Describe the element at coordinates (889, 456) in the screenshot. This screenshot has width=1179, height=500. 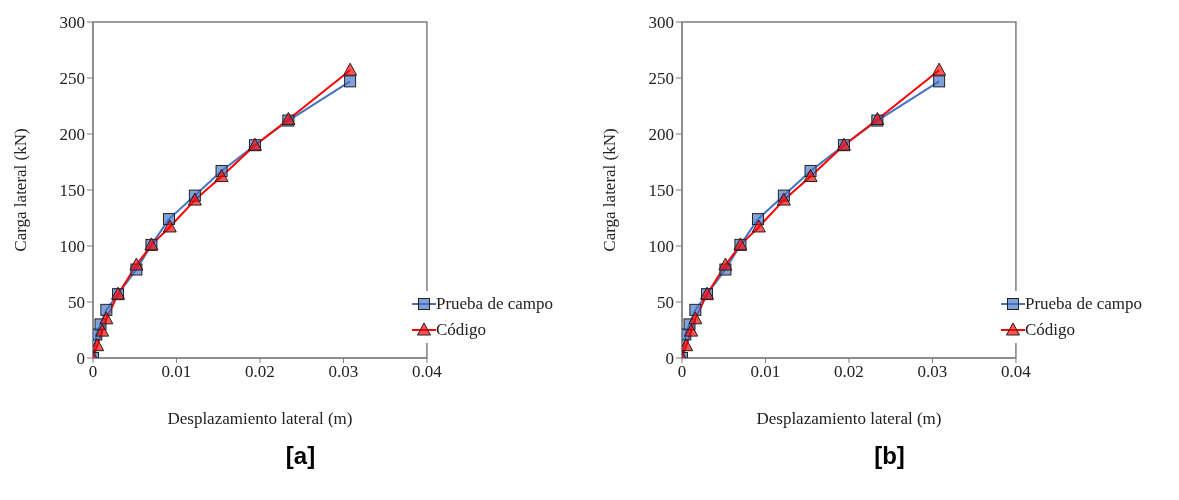
I see `text: [b]` at that location.